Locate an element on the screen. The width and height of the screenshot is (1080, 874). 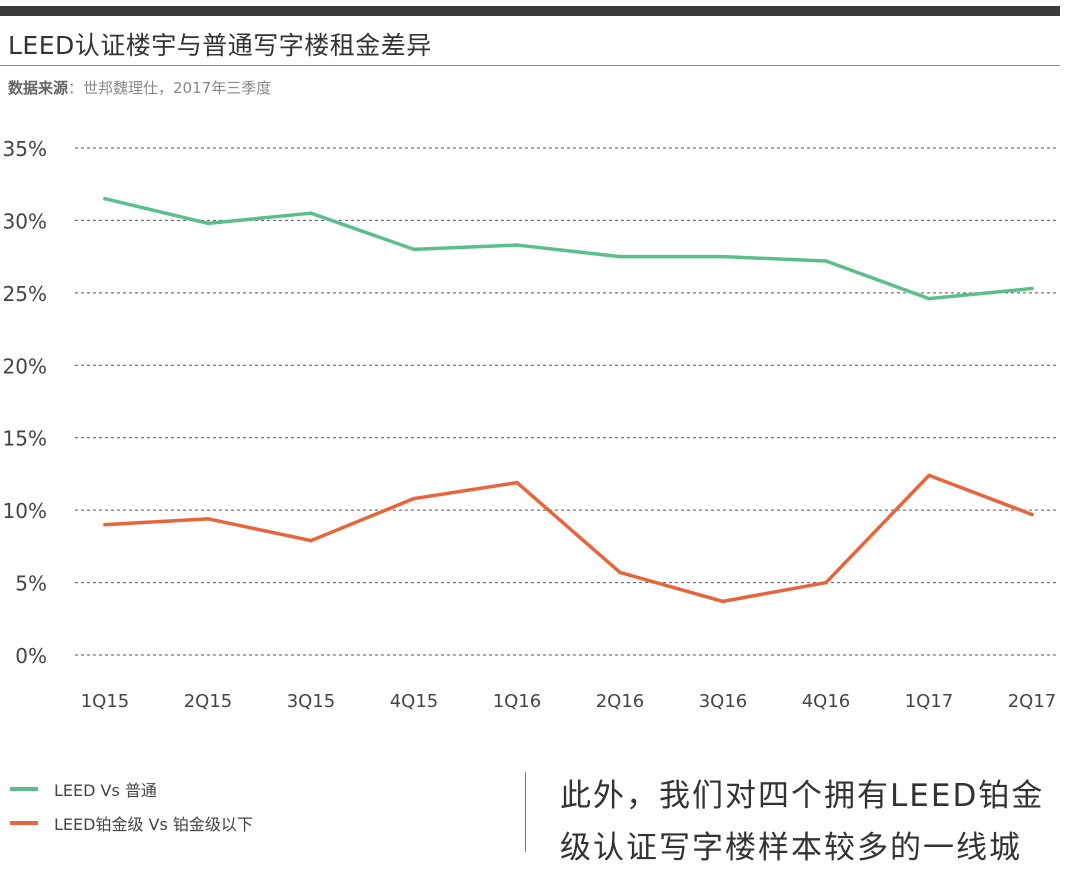
x-tick-label: 3Q16 is located at coordinates (723, 701).